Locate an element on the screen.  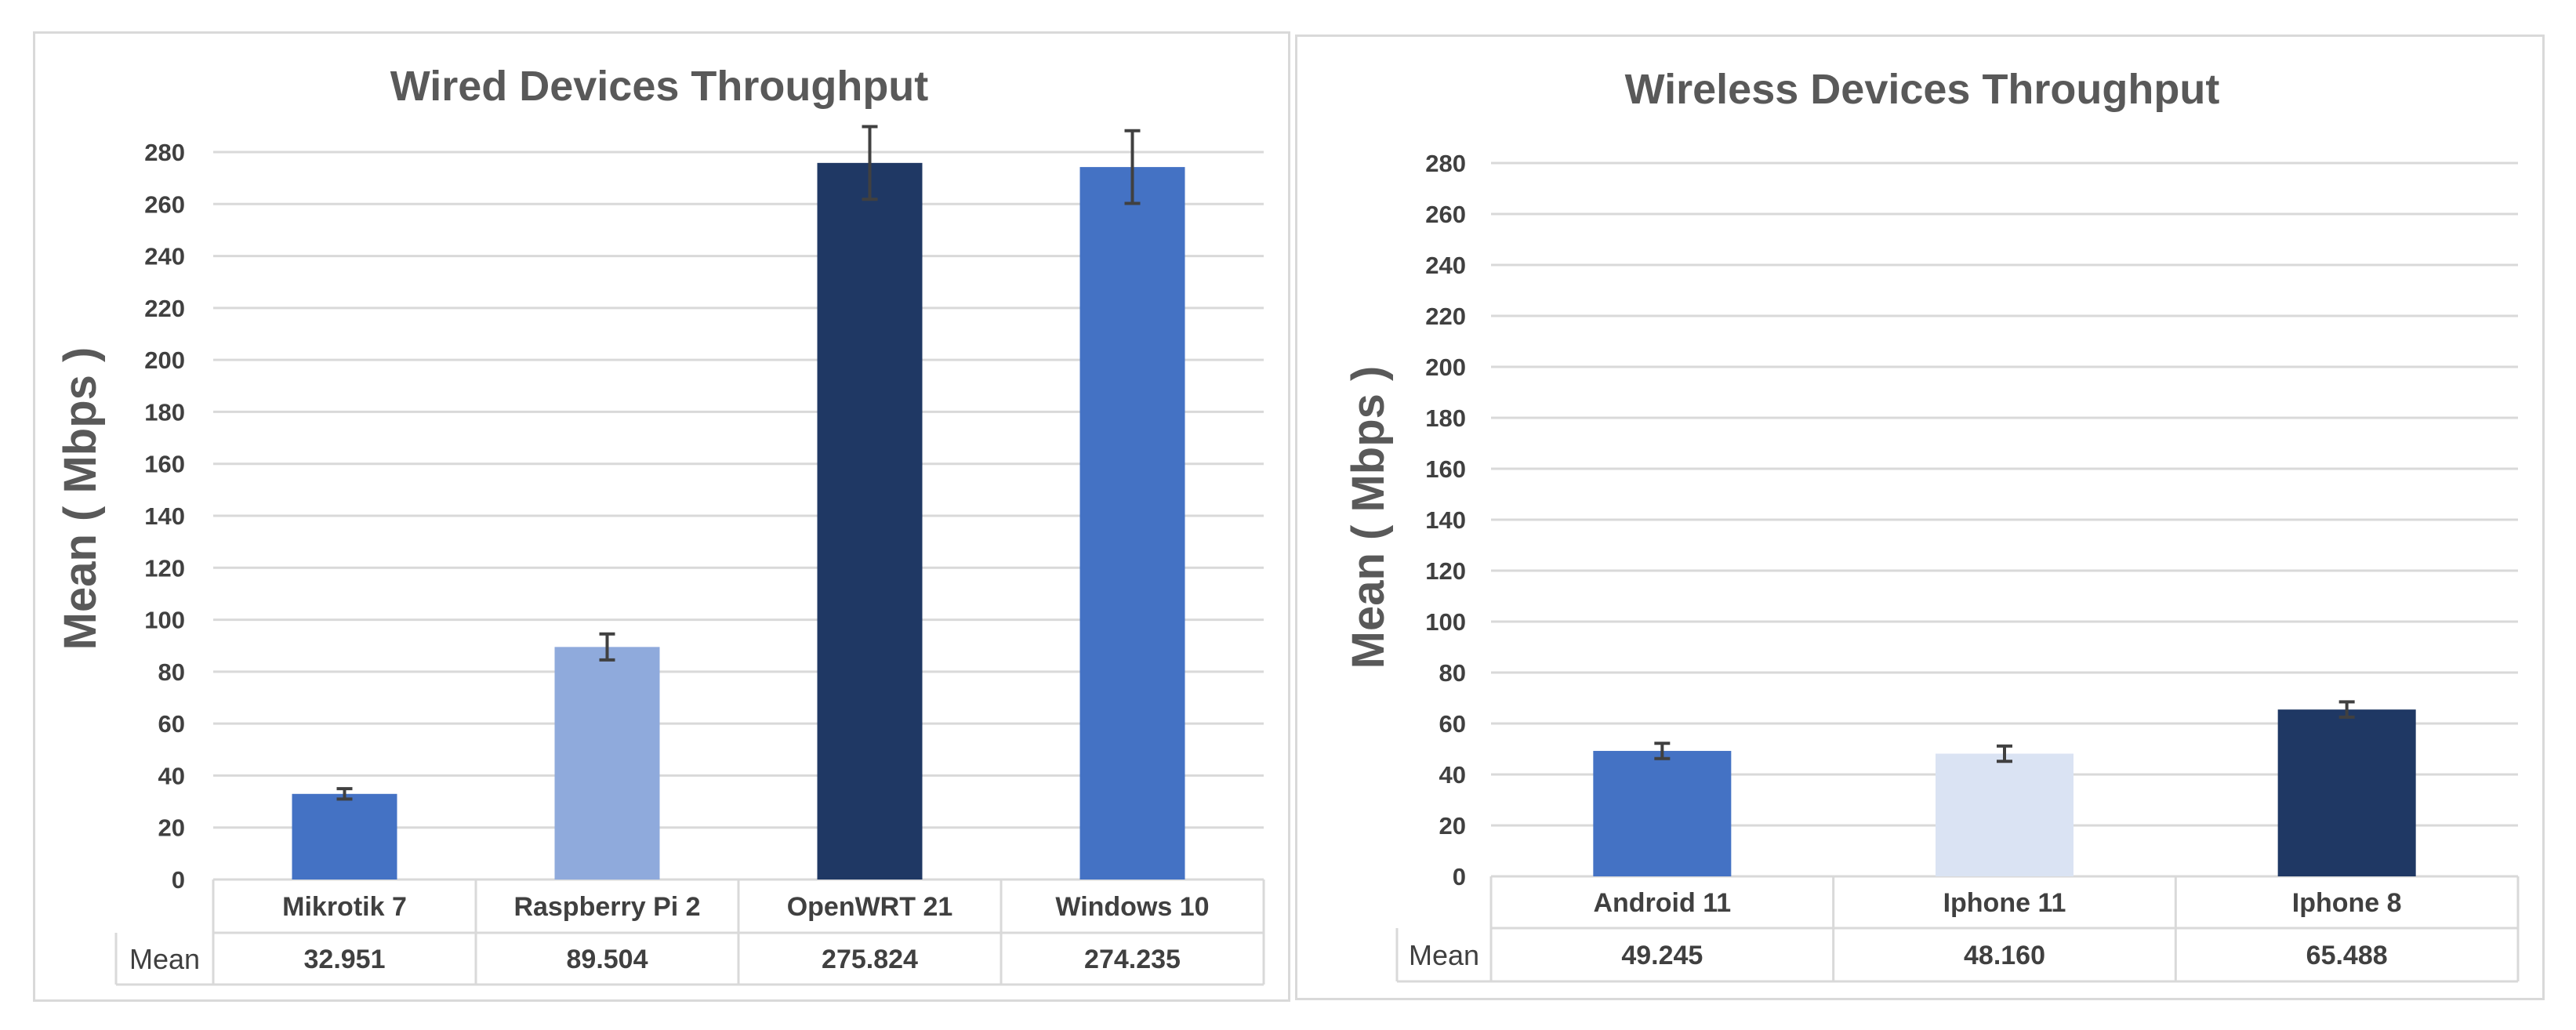
wireless-y-tick-label: 0 is located at coordinates (1460, 876).